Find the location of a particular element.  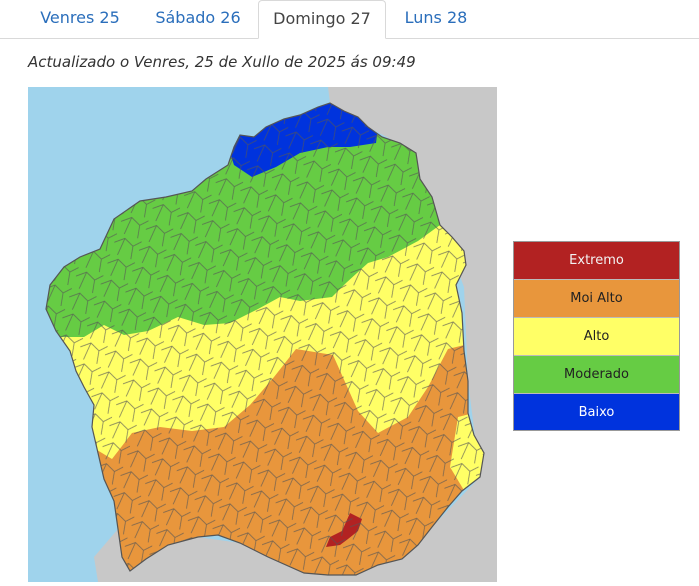

risk-legend: Extremo Moi Alto Alto Moderado Baixo is located at coordinates (596, 336).